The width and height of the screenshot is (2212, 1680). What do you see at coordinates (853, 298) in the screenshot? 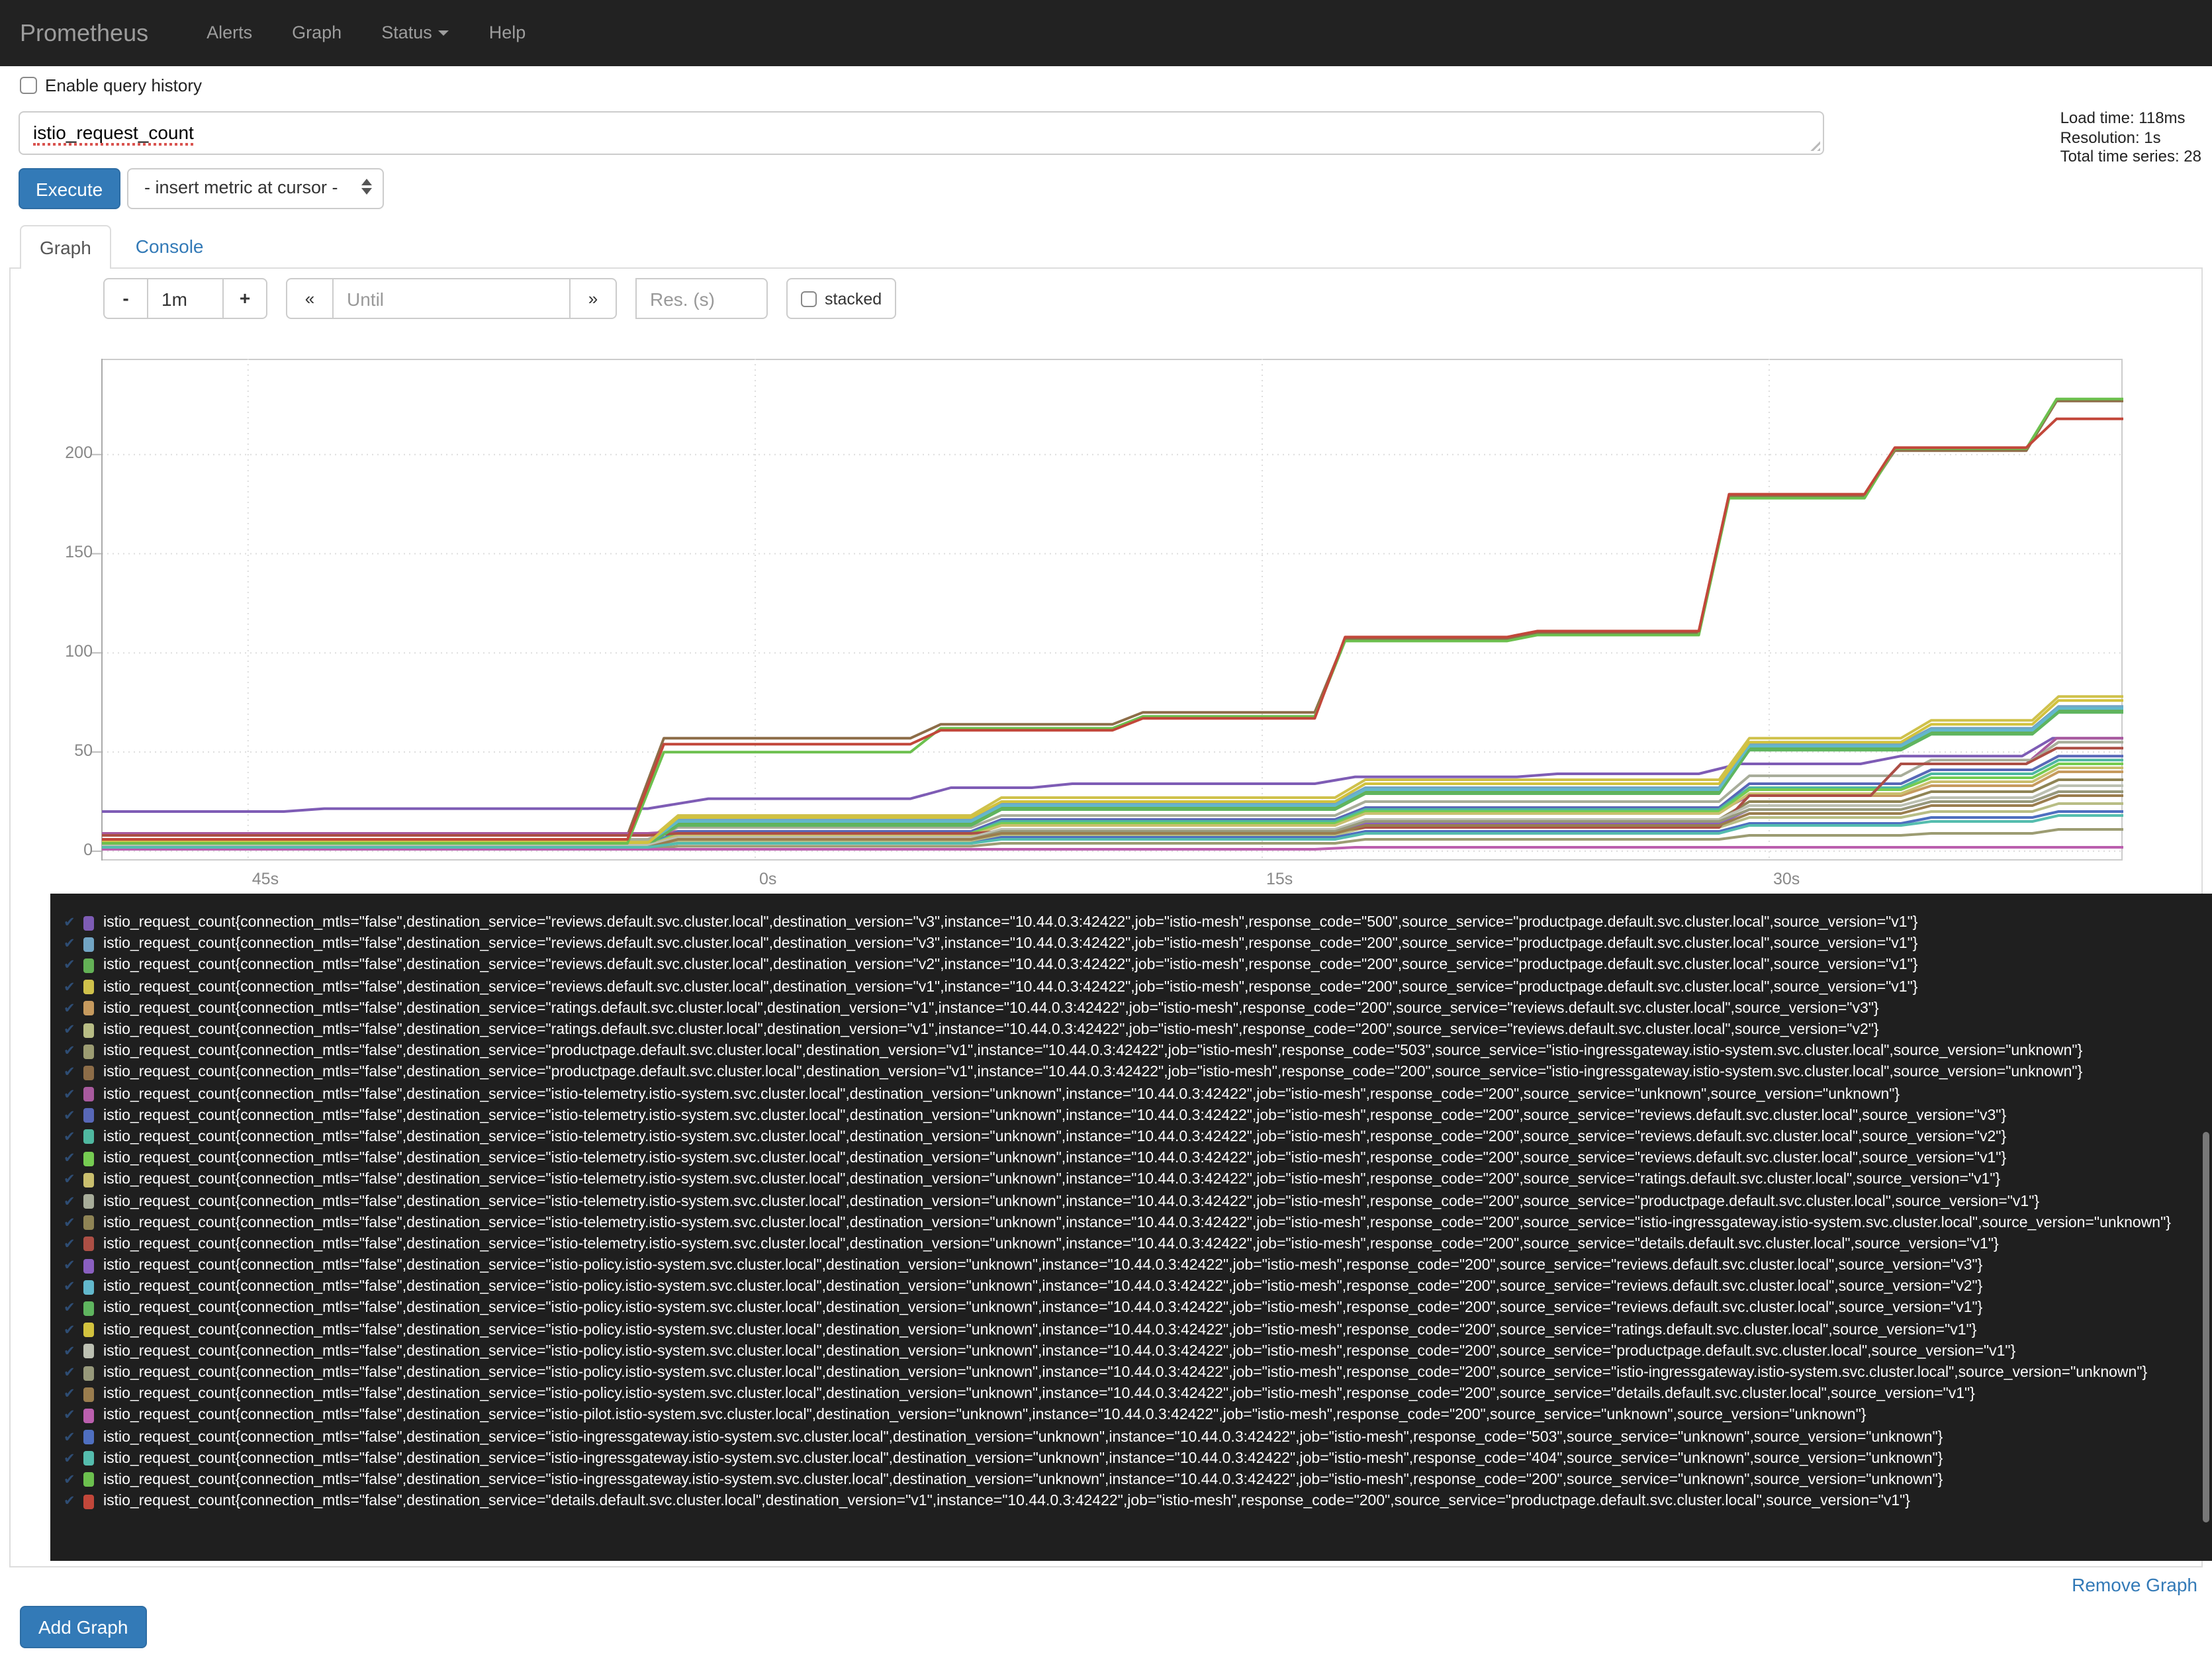
I see `stacked-label: stacked` at bounding box center [853, 298].